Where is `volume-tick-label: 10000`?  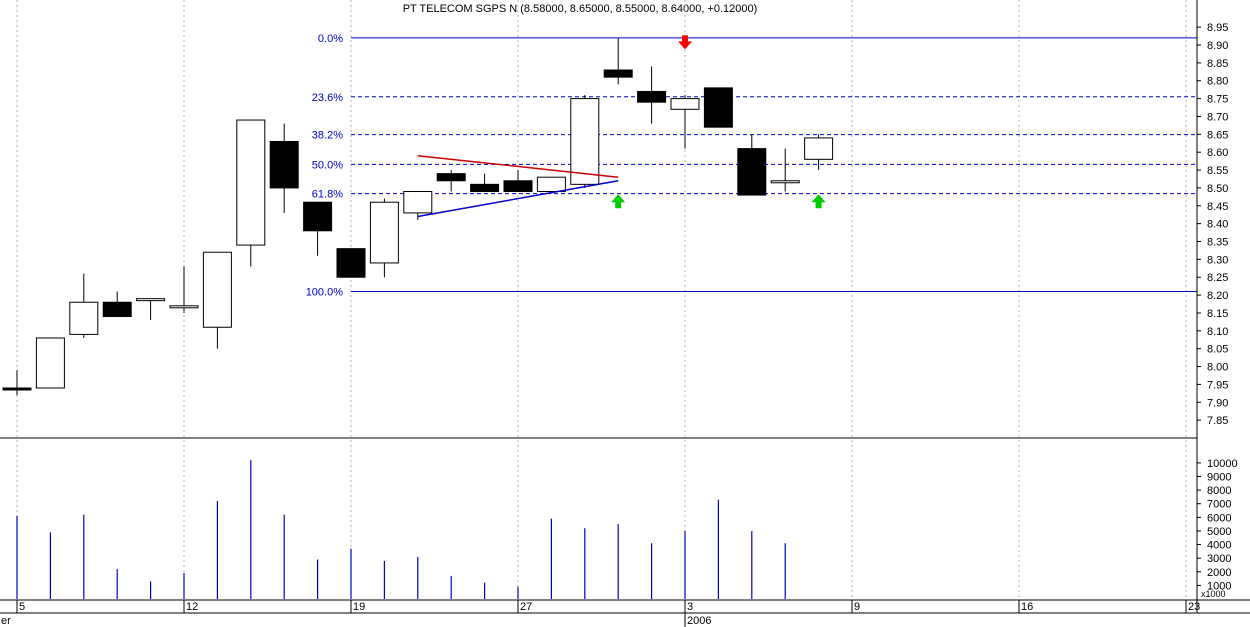 volume-tick-label: 10000 is located at coordinates (1222, 464).